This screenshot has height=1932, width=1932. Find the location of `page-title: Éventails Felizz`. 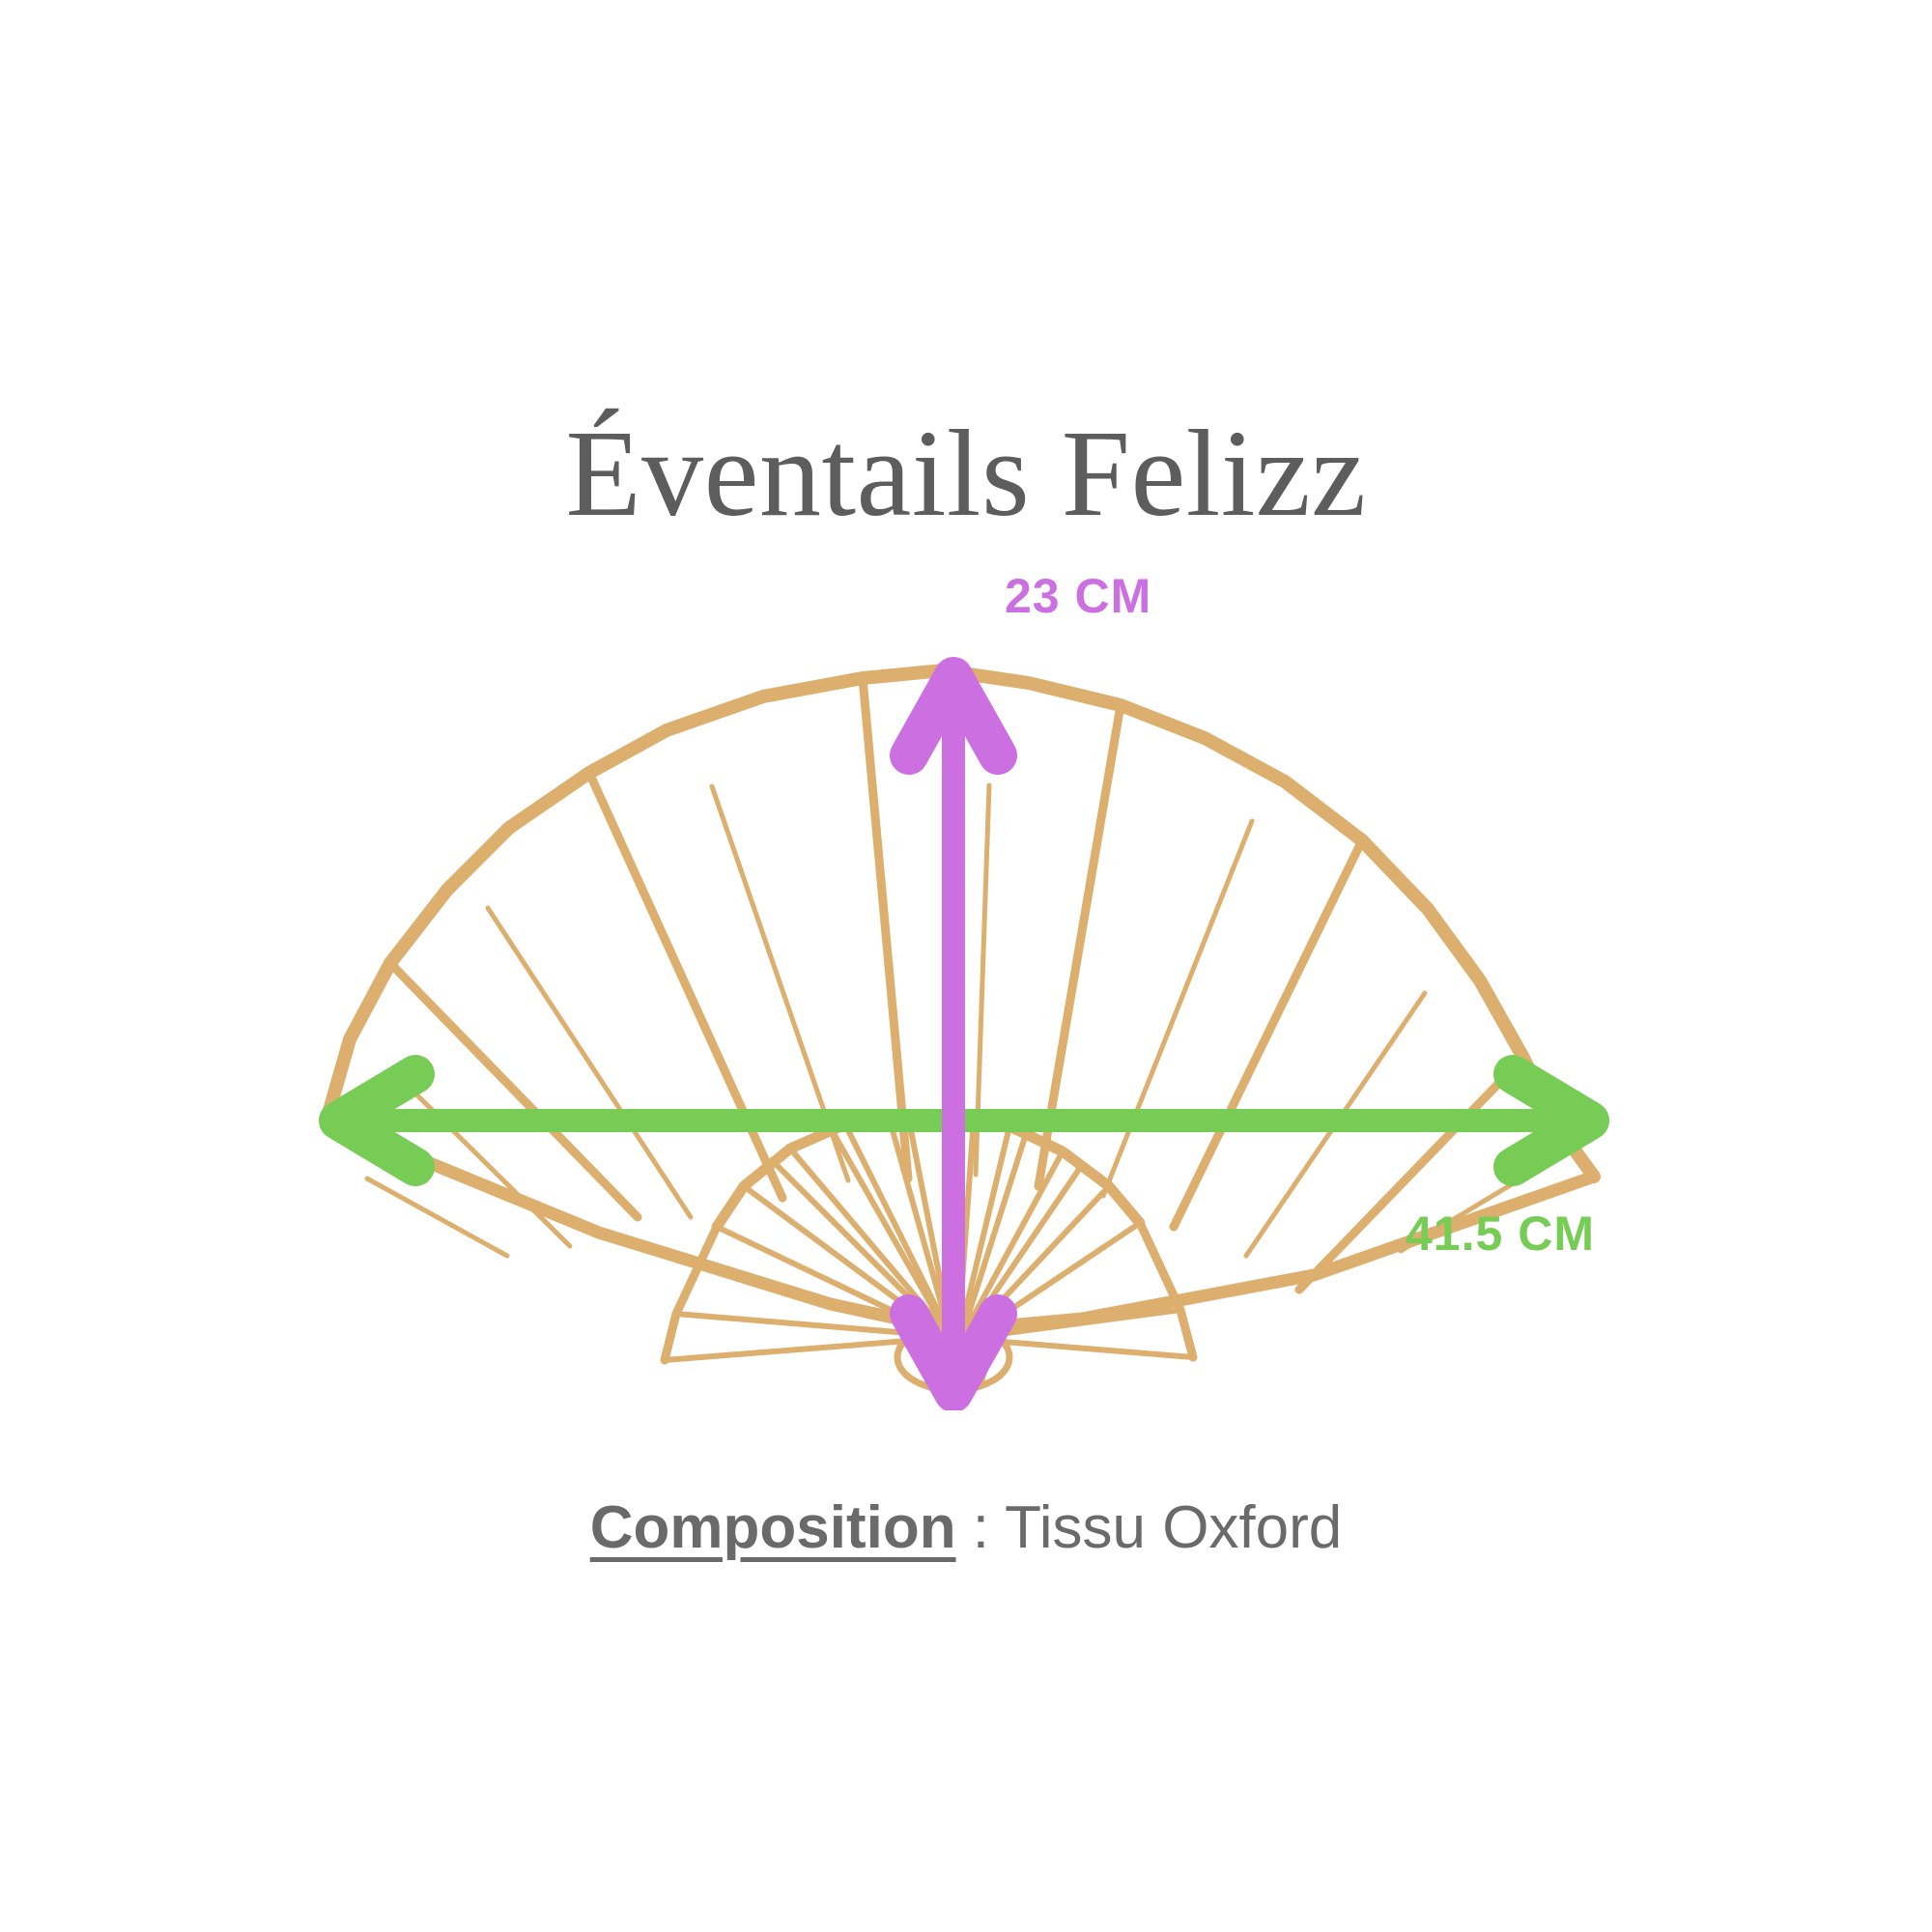

page-title: Éventails Felizz is located at coordinates (966, 473).